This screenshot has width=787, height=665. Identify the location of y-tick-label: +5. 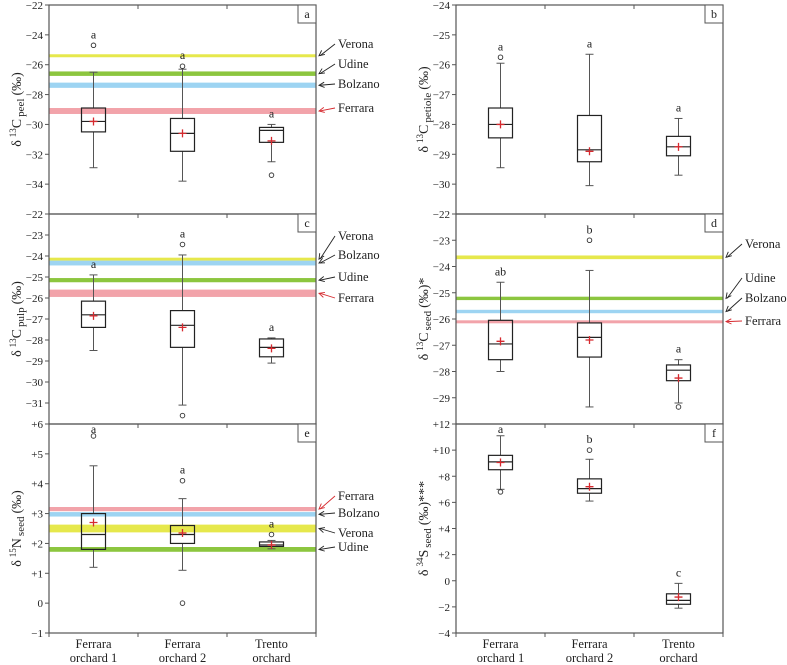
(37, 455).